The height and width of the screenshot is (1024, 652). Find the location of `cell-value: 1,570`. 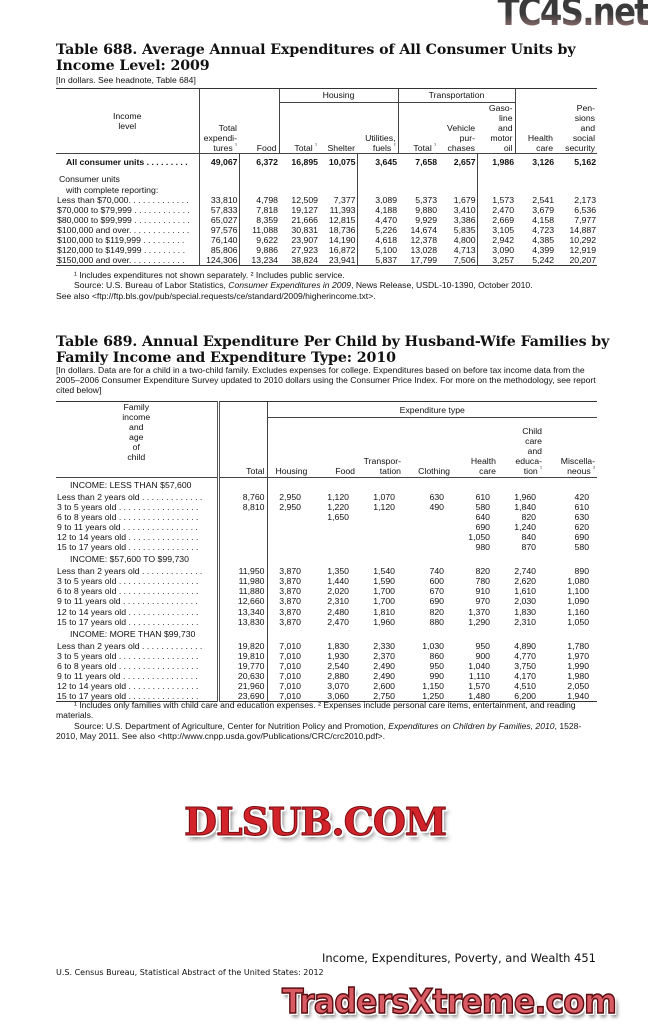

cell-value: 1,570 is located at coordinates (479, 686).